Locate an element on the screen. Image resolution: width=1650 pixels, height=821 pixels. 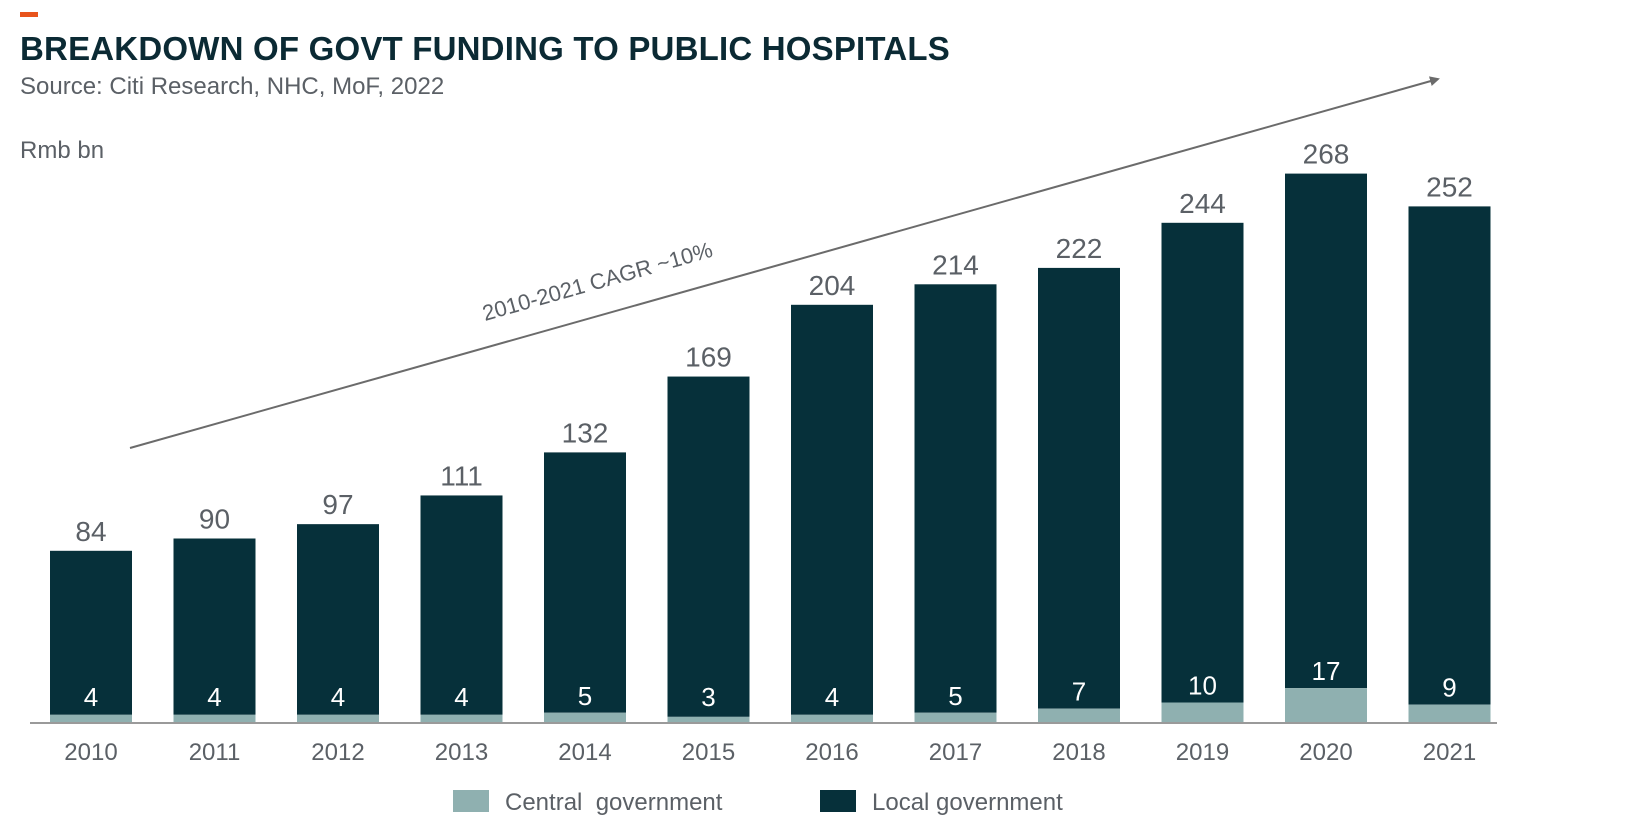
bar-local-2013 is located at coordinates (461, 605).